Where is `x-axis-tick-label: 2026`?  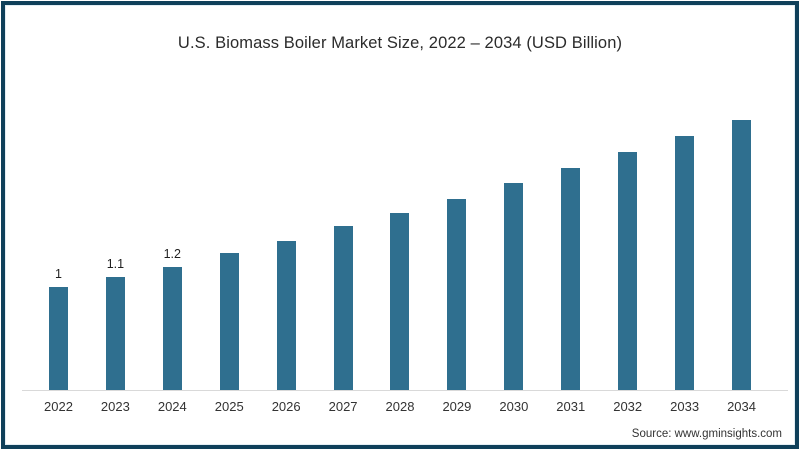 x-axis-tick-label: 2026 is located at coordinates (286, 406).